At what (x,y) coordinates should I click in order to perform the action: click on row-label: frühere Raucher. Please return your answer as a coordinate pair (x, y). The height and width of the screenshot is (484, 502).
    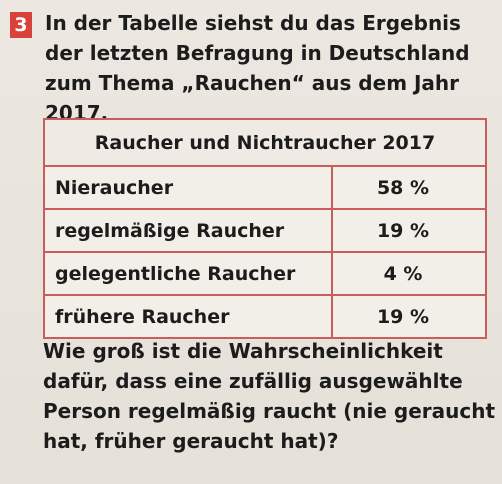
    Looking at the image, I should click on (188, 316).